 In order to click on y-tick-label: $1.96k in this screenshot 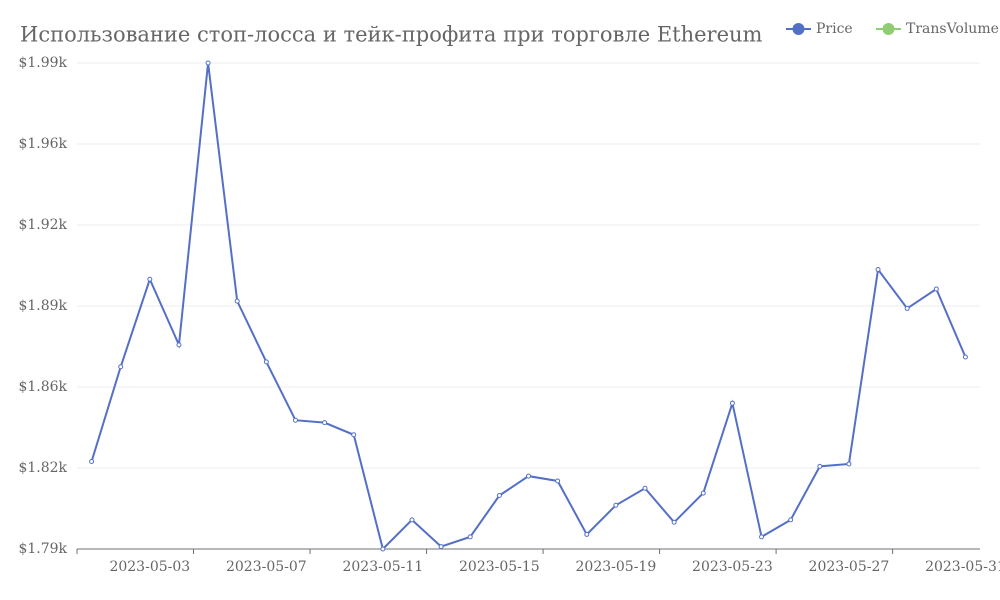, I will do `click(42, 144)`.